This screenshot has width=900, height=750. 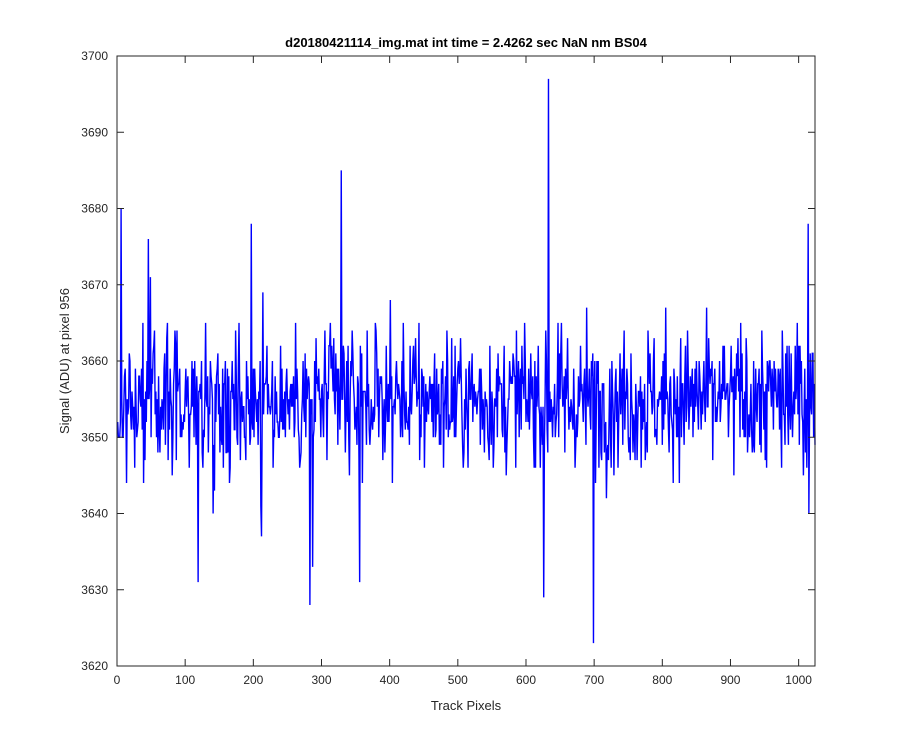 What do you see at coordinates (94, 285) in the screenshot?
I see `y-tick-label: 3670` at bounding box center [94, 285].